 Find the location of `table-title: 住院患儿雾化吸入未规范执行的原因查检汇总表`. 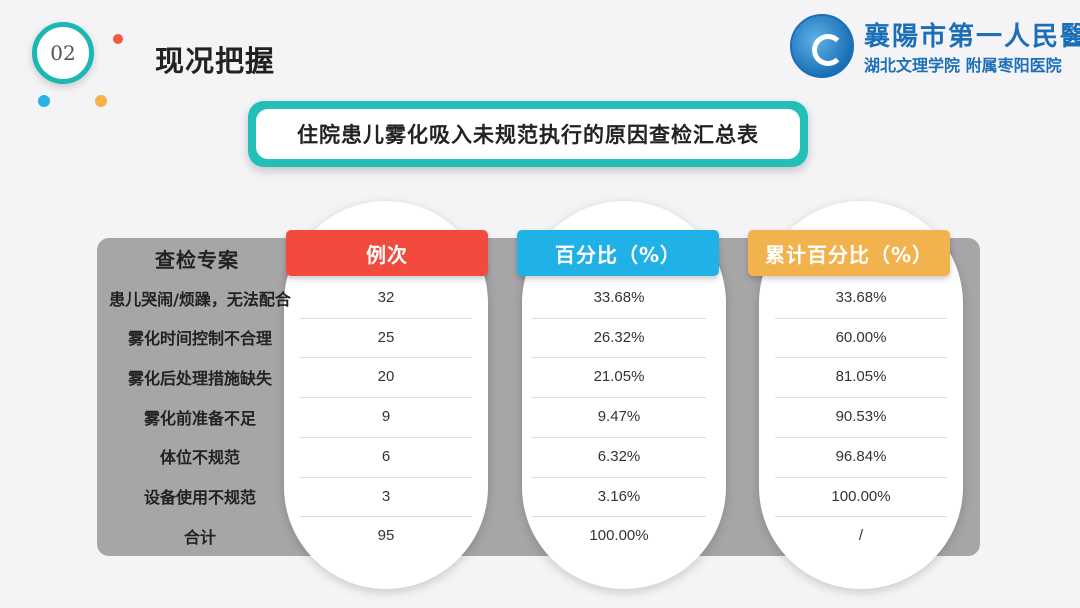

table-title: 住院患儿雾化吸入未规范执行的原因查检汇总表 is located at coordinates (528, 134).